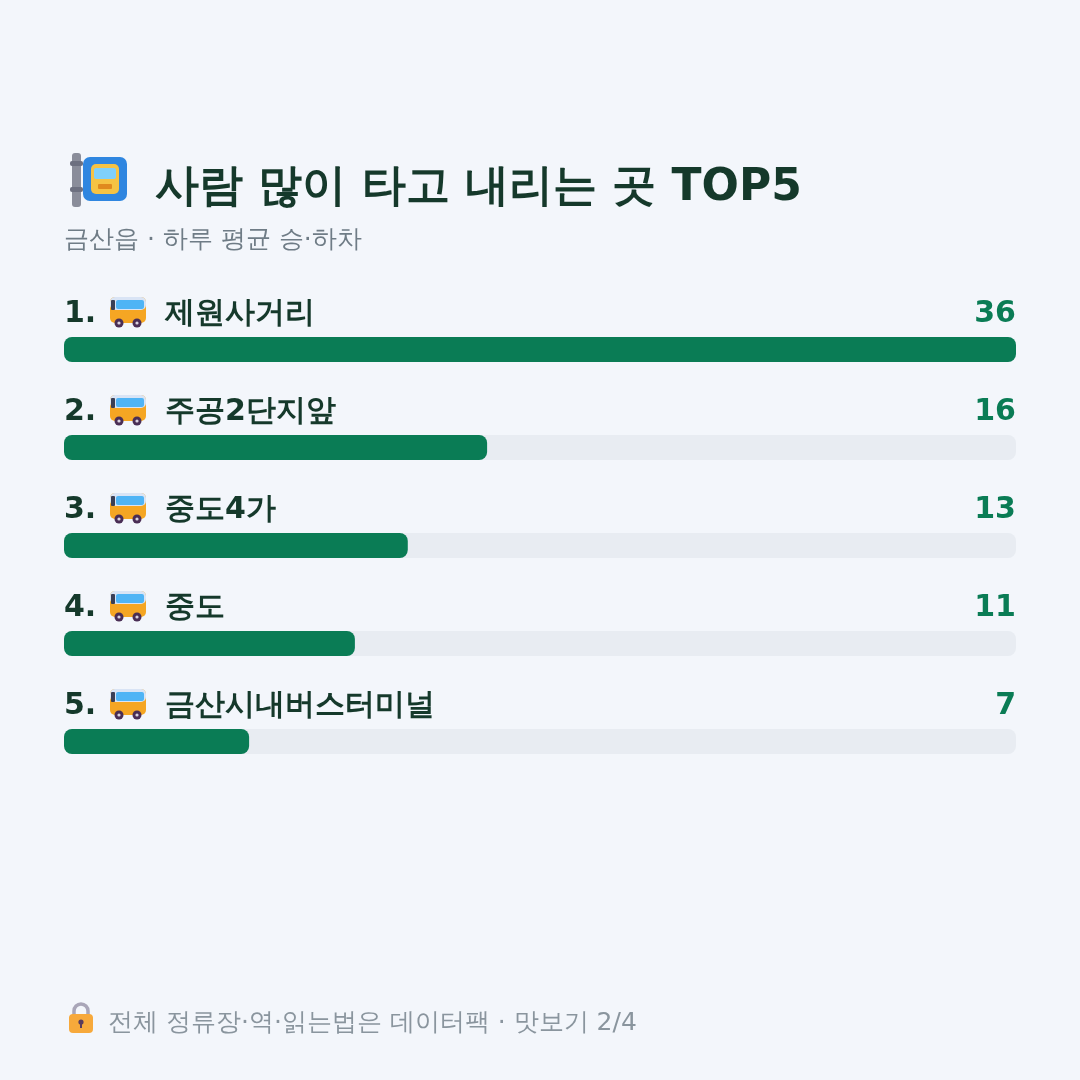 This screenshot has height=1080, width=1080. Describe the element at coordinates (80, 507) in the screenshot. I see `rank: 3.` at that location.